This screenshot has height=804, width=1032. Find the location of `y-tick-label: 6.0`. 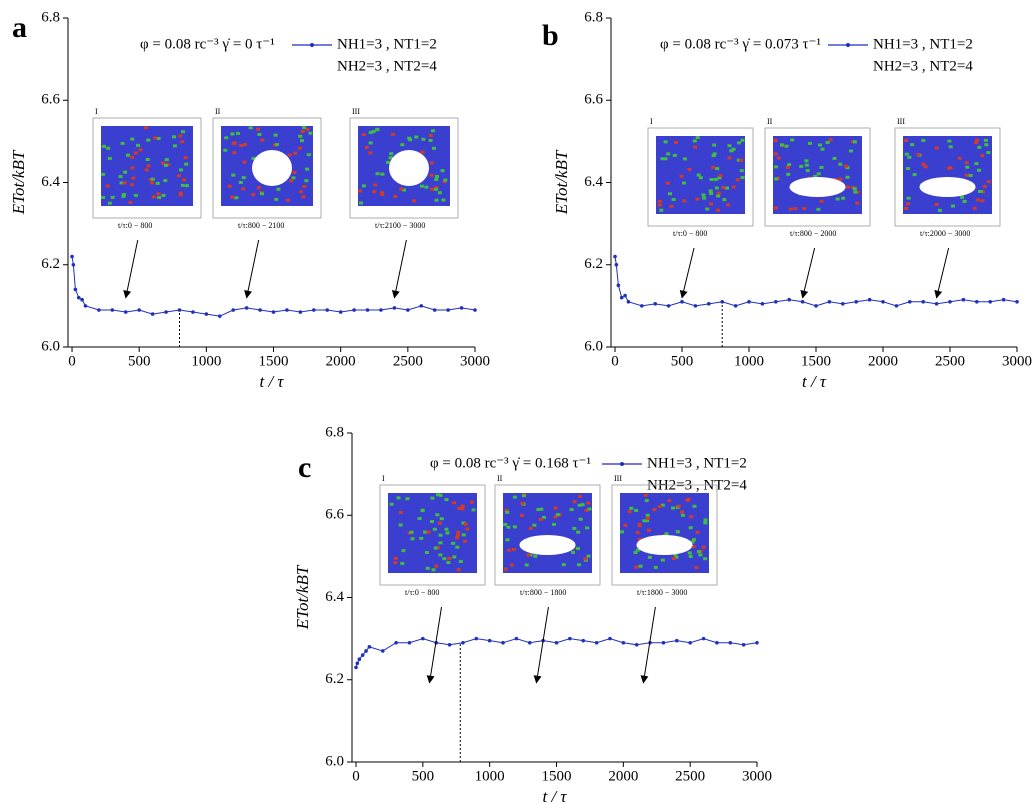

y-tick-label: 6.0 is located at coordinates (334, 761).